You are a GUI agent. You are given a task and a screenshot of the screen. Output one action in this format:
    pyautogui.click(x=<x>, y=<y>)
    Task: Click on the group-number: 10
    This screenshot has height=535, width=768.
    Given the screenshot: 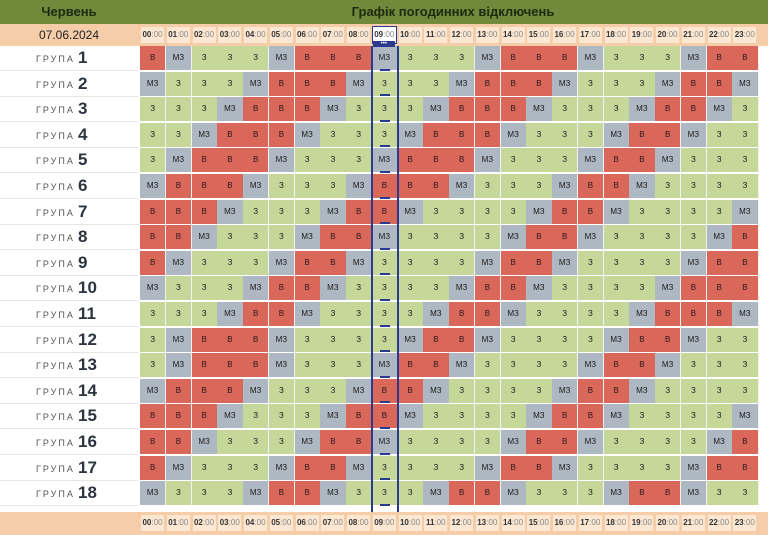 What is the action you would take?
    pyautogui.click(x=87, y=288)
    